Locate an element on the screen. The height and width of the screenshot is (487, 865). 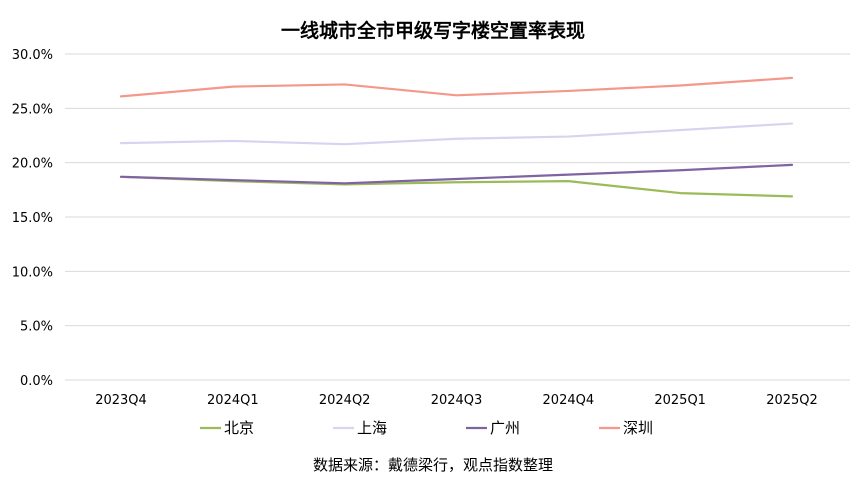
x-tick-label: 2024Q4 is located at coordinates (569, 400).